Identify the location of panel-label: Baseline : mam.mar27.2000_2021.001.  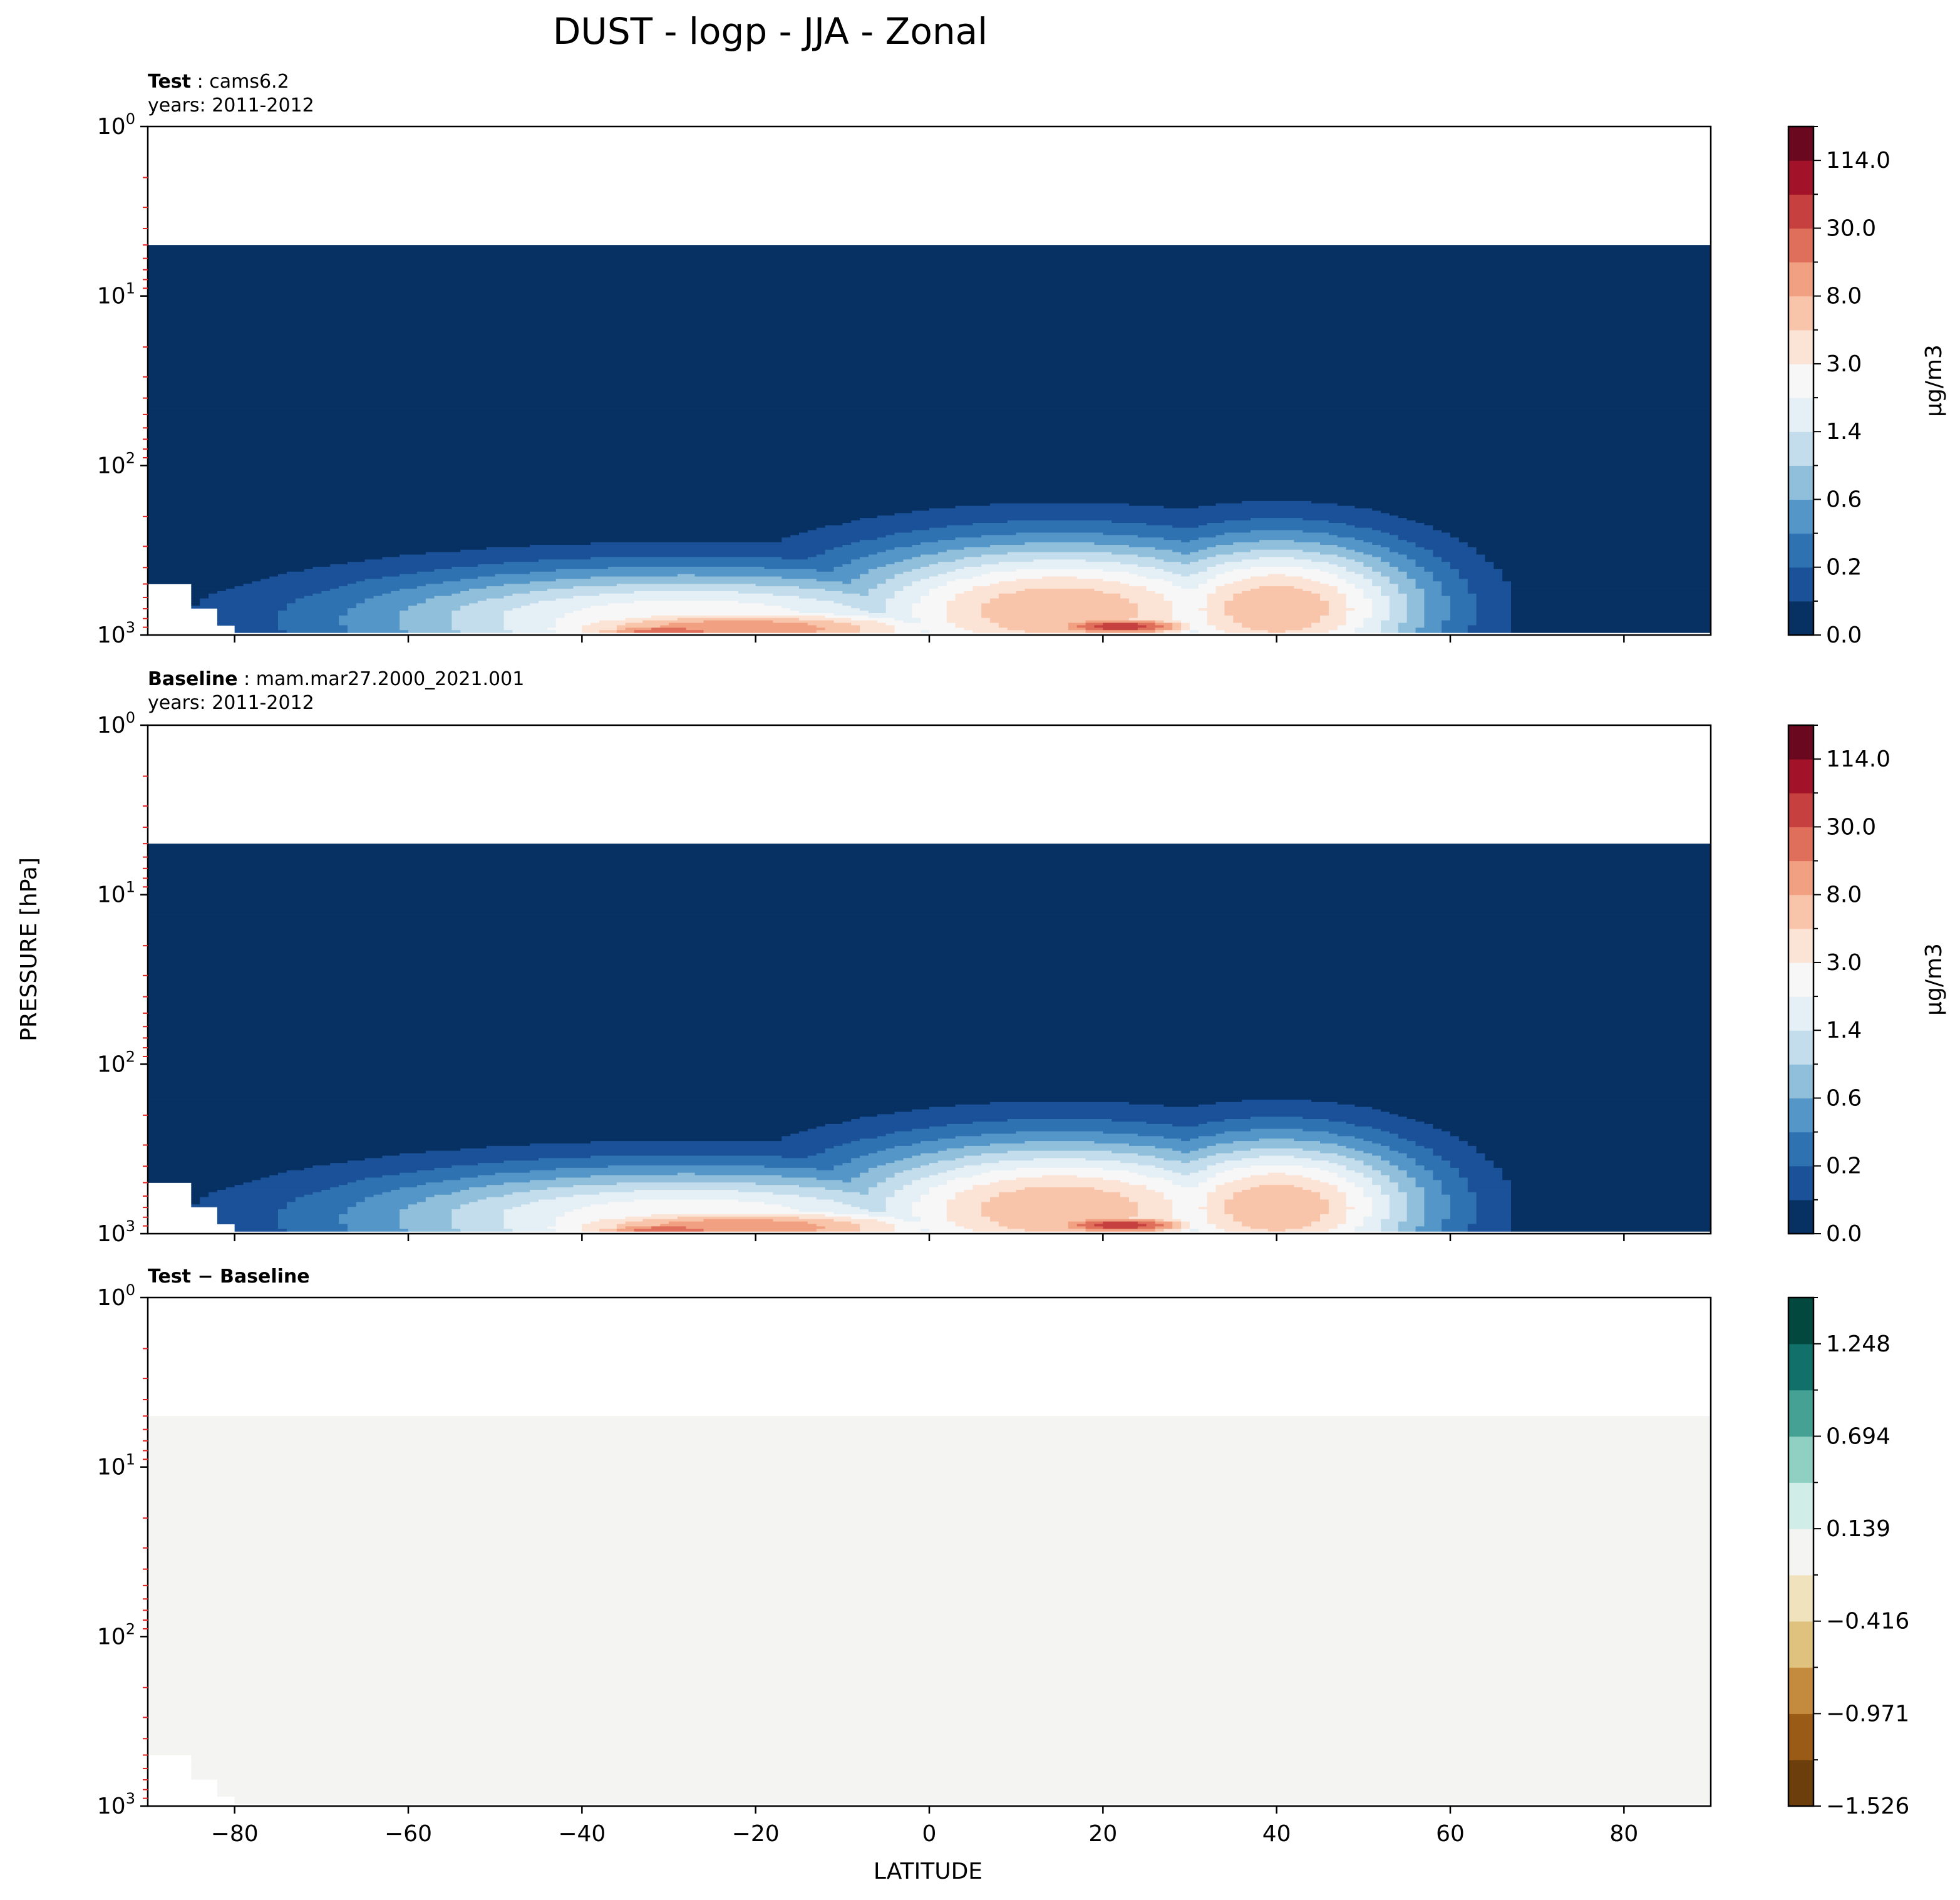
(336, 679).